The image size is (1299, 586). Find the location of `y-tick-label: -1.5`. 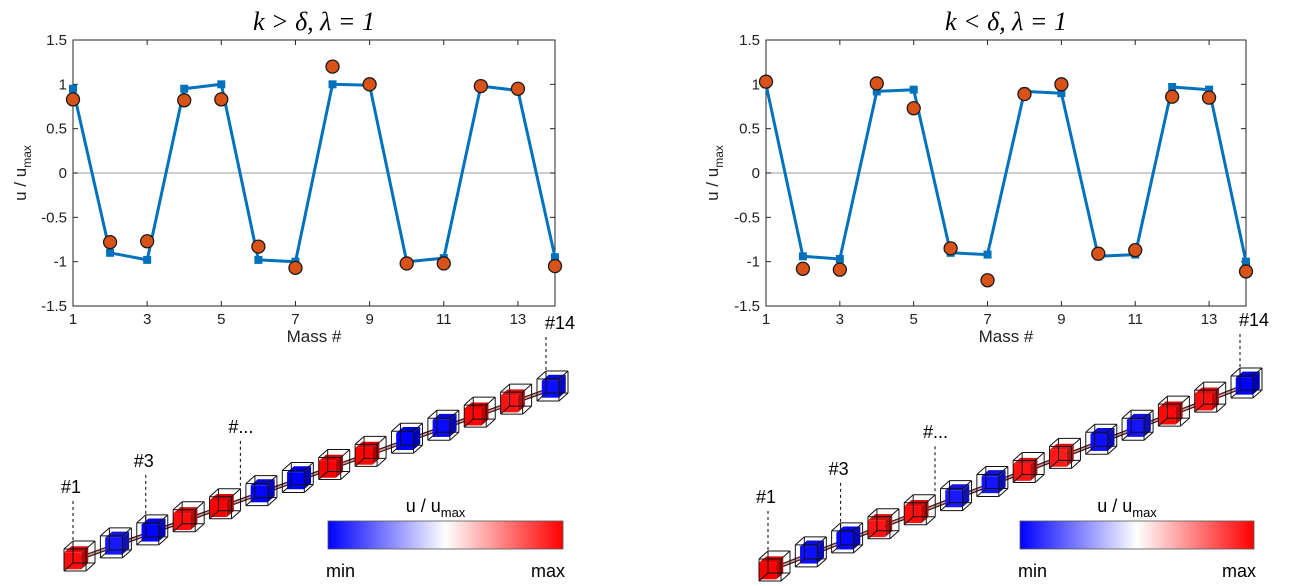

y-tick-label: -1.5 is located at coordinates (54, 306).